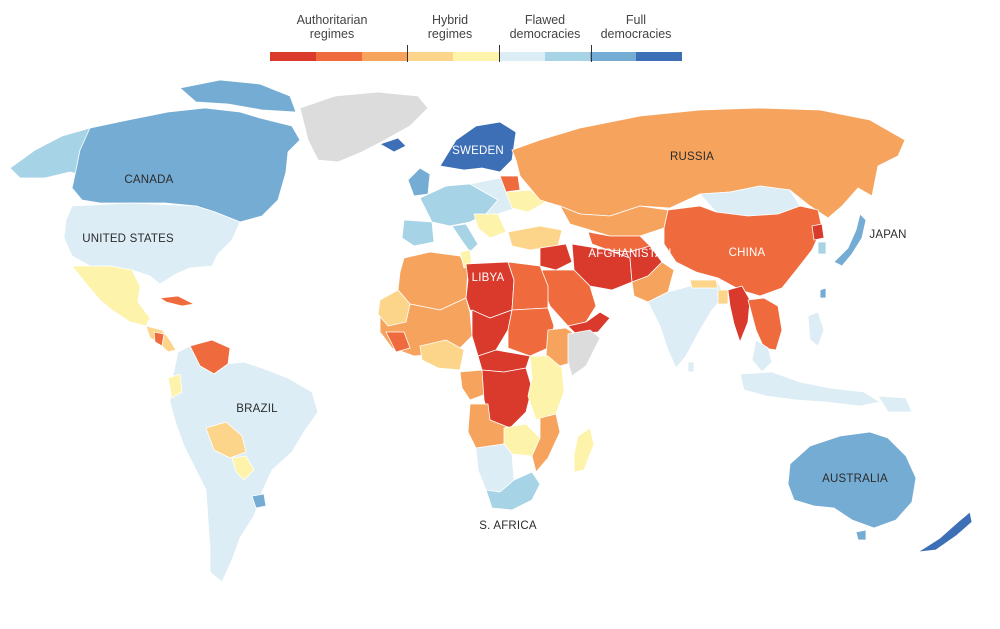  Describe the element at coordinates (531, 332) in the screenshot. I see `sudan` at that location.